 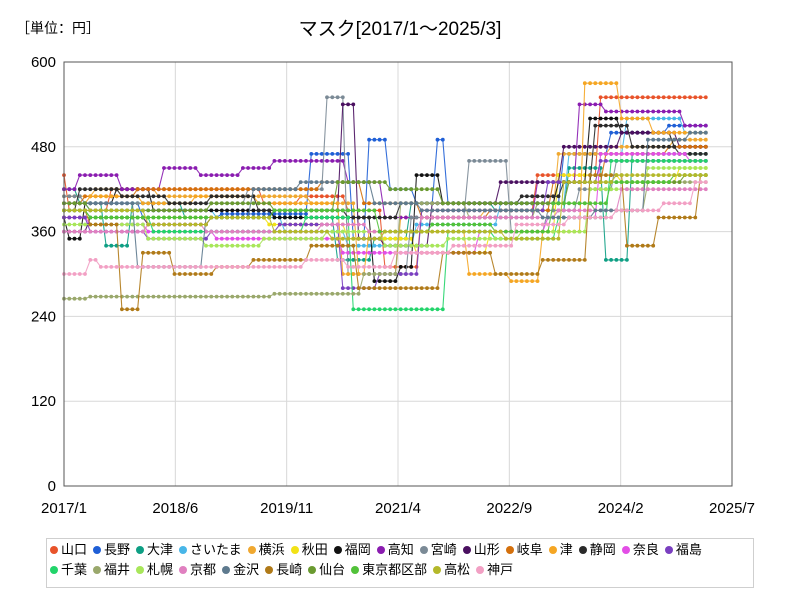 I want to click on legend-item: 福島, so click(x=683, y=550).